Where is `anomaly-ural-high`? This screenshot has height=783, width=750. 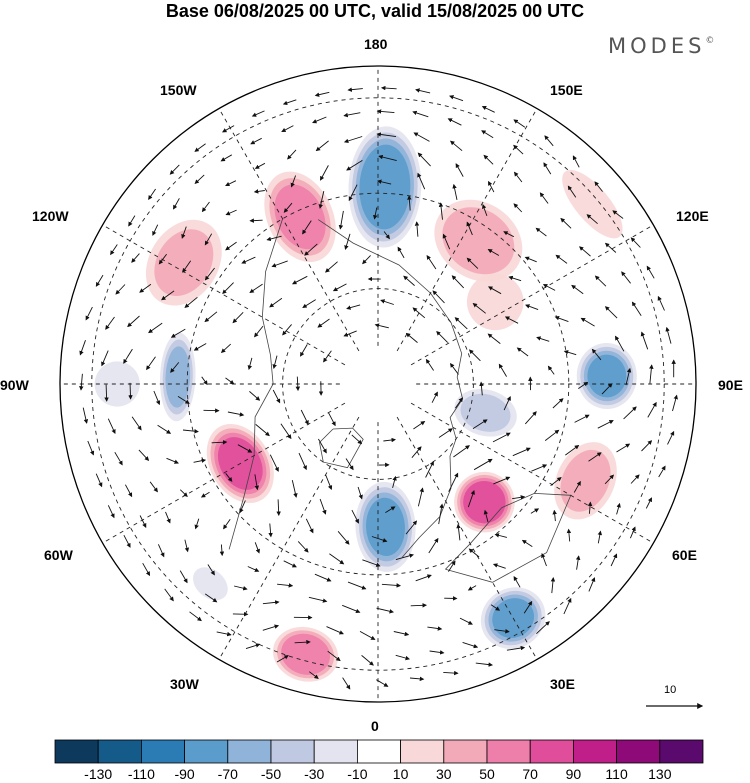
anomaly-ural-high is located at coordinates (484, 502).